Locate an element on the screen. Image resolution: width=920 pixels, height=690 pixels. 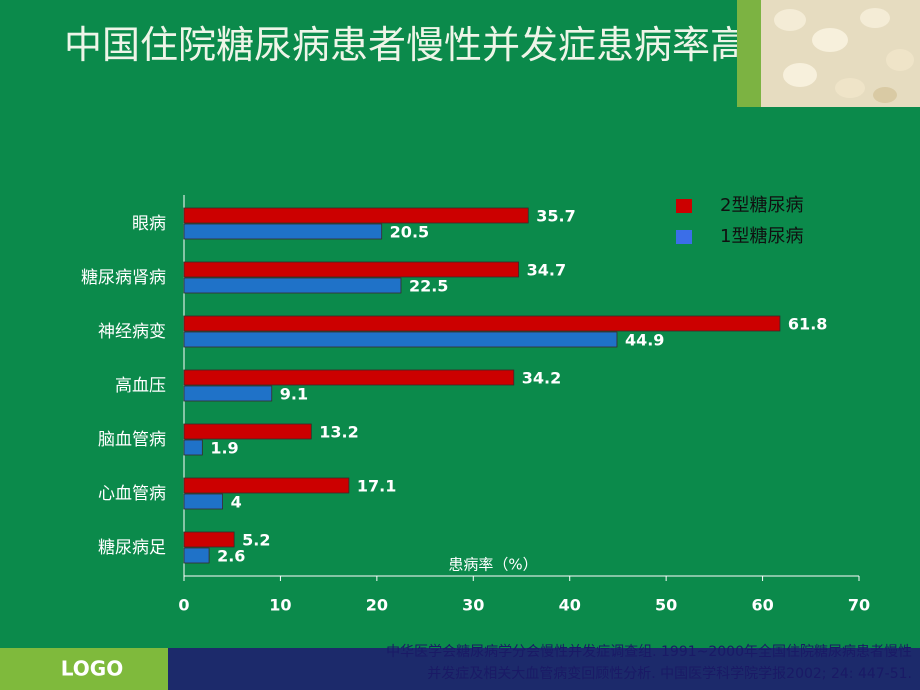
x-tick-label: 0 is located at coordinates (183, 605).